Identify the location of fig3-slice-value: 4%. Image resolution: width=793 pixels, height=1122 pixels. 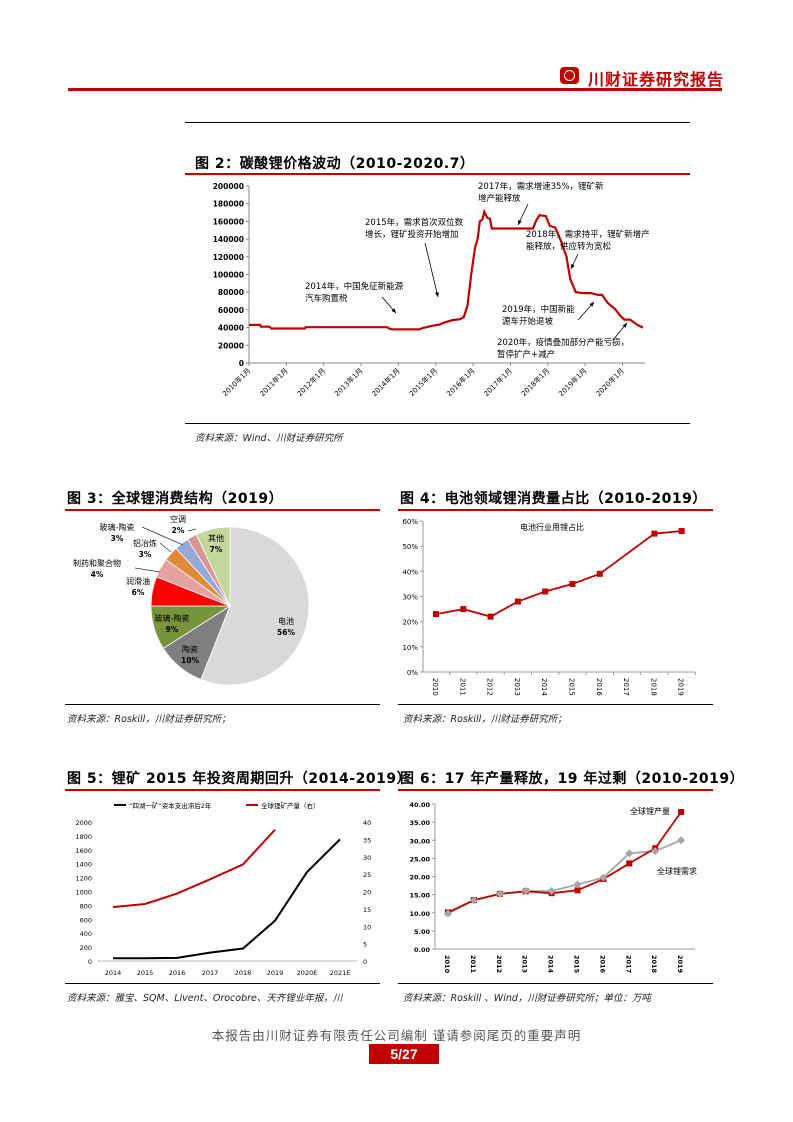
(97, 574).